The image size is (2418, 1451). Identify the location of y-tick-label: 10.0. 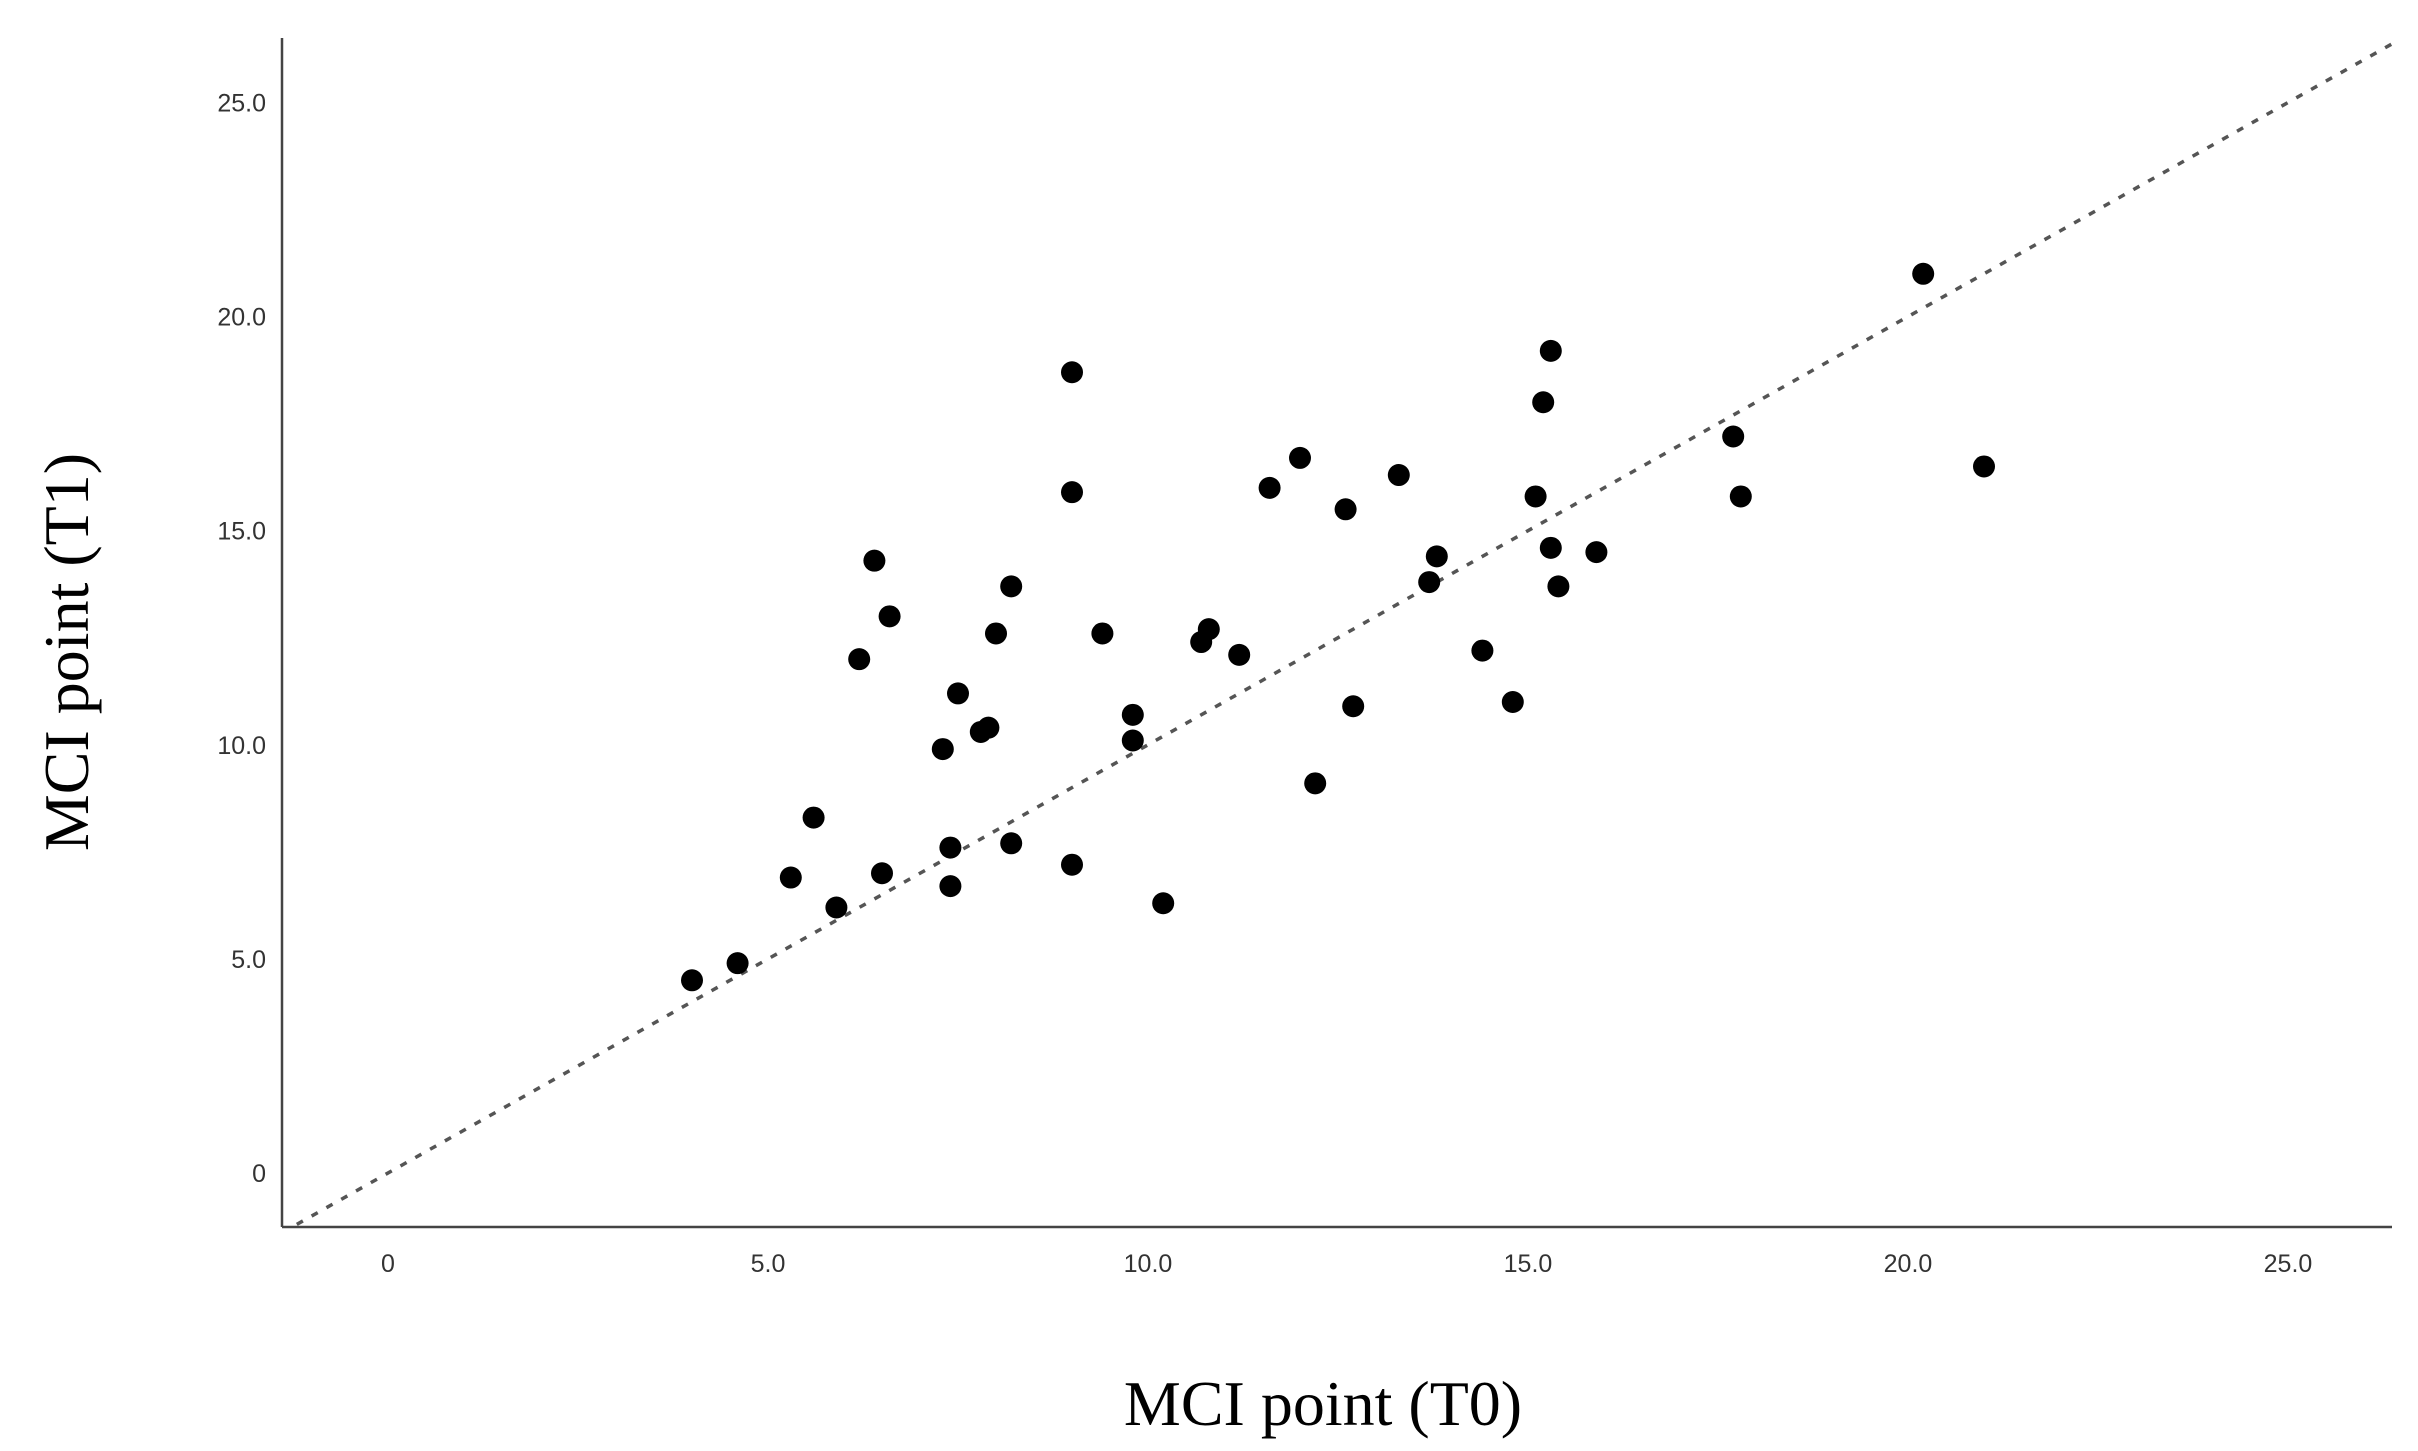
(241, 746).